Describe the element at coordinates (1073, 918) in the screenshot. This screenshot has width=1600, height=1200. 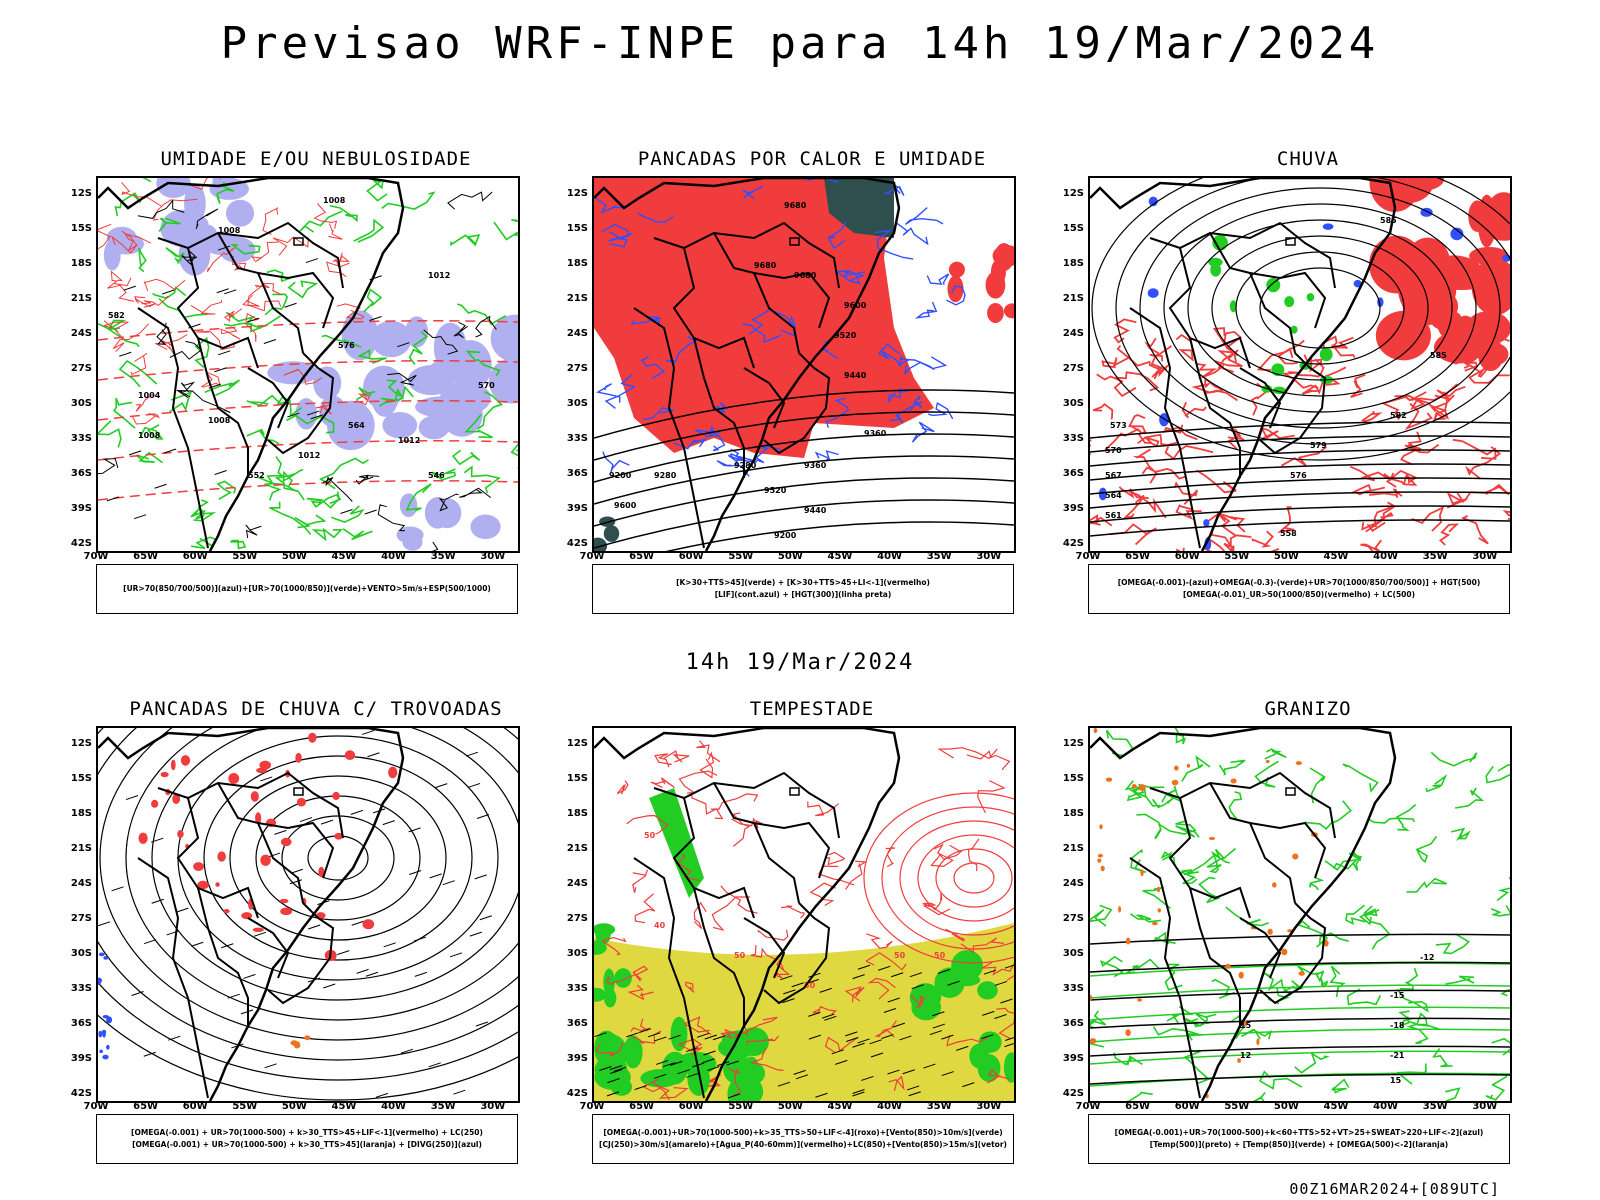
I see `latitude-tick-label: 27S` at that location.